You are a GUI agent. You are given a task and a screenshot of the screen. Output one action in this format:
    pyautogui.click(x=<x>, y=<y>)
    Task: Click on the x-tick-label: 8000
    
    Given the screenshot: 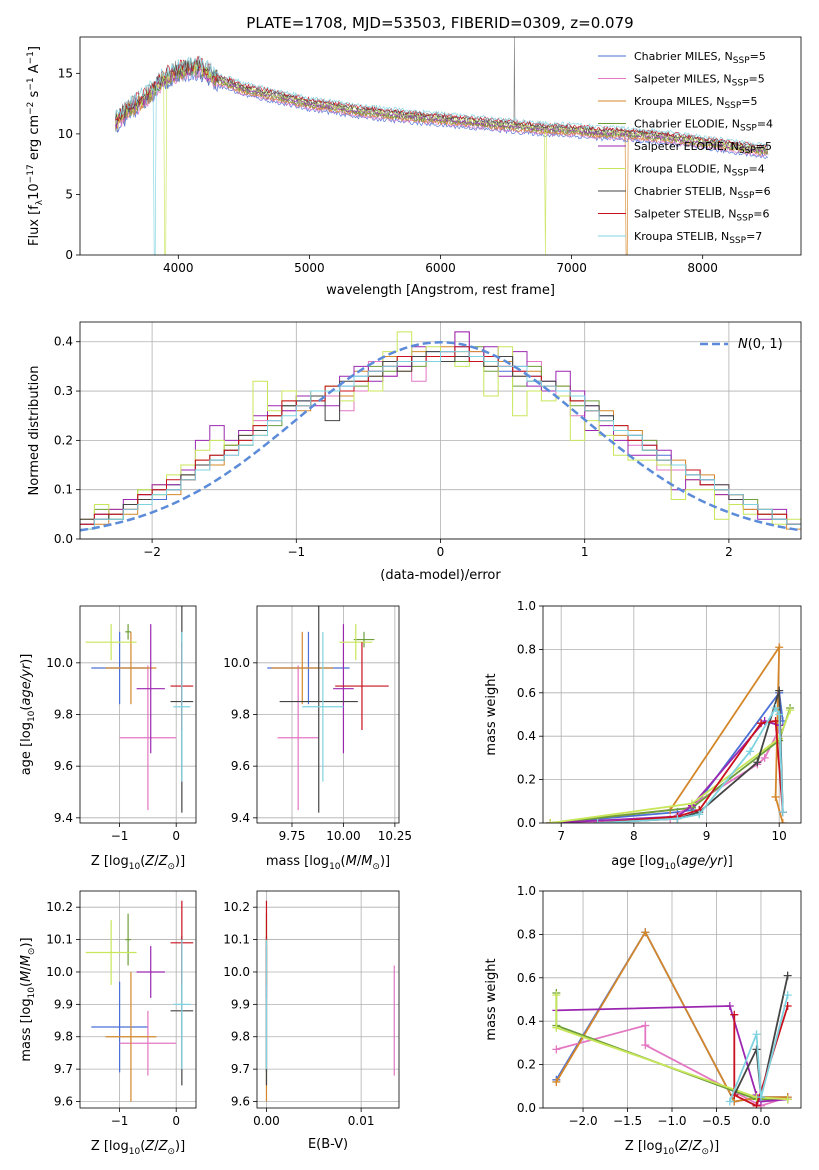 What is the action you would take?
    pyautogui.click(x=702, y=268)
    